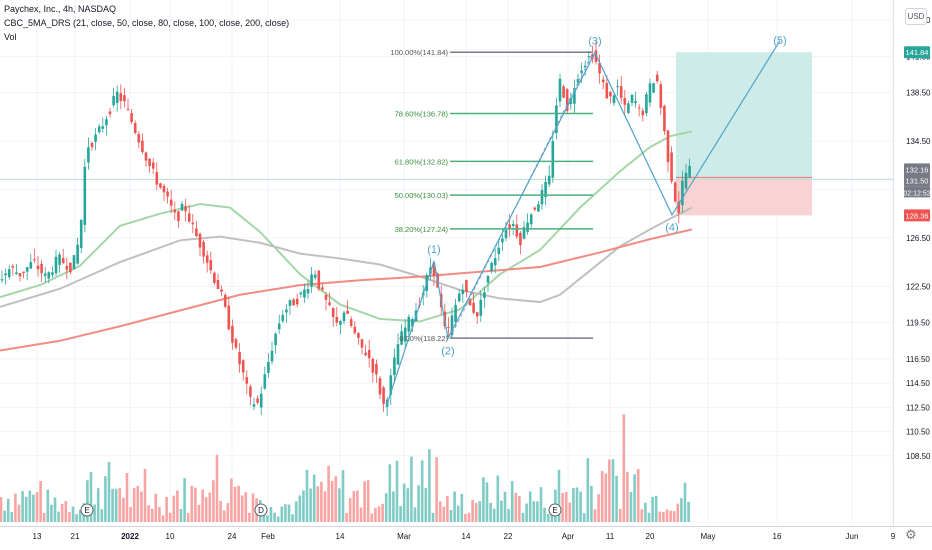 The height and width of the screenshot is (550, 932). I want to click on fib-level-label: 100.00%(141.84), so click(419, 52).